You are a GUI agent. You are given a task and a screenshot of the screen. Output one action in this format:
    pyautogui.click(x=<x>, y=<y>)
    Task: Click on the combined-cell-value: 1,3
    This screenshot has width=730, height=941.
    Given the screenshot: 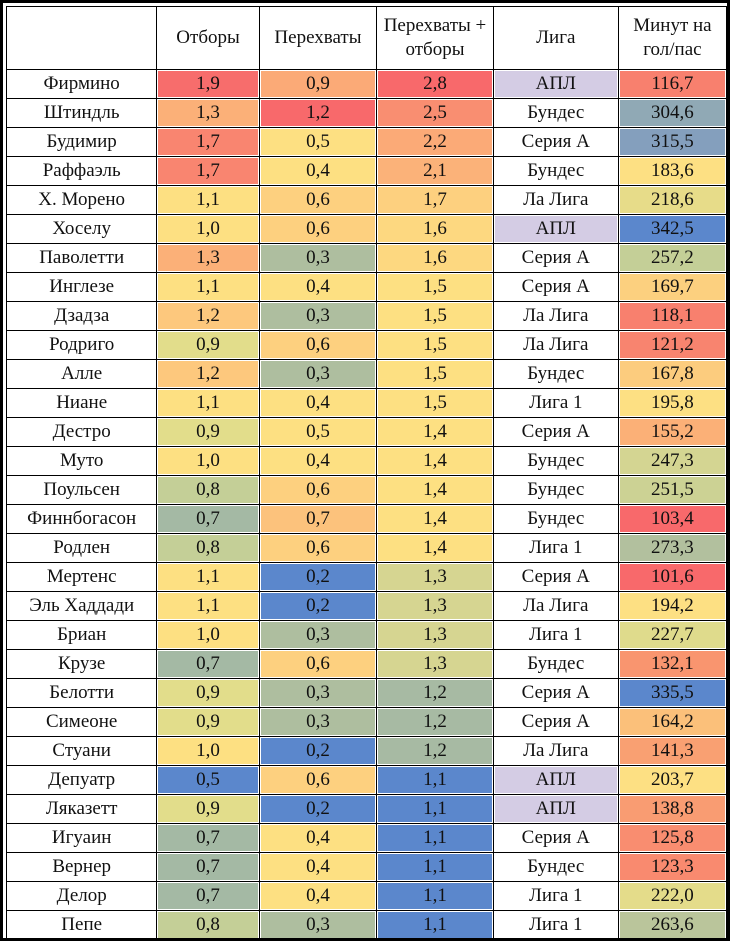 What is the action you would take?
    pyautogui.click(x=435, y=606)
    